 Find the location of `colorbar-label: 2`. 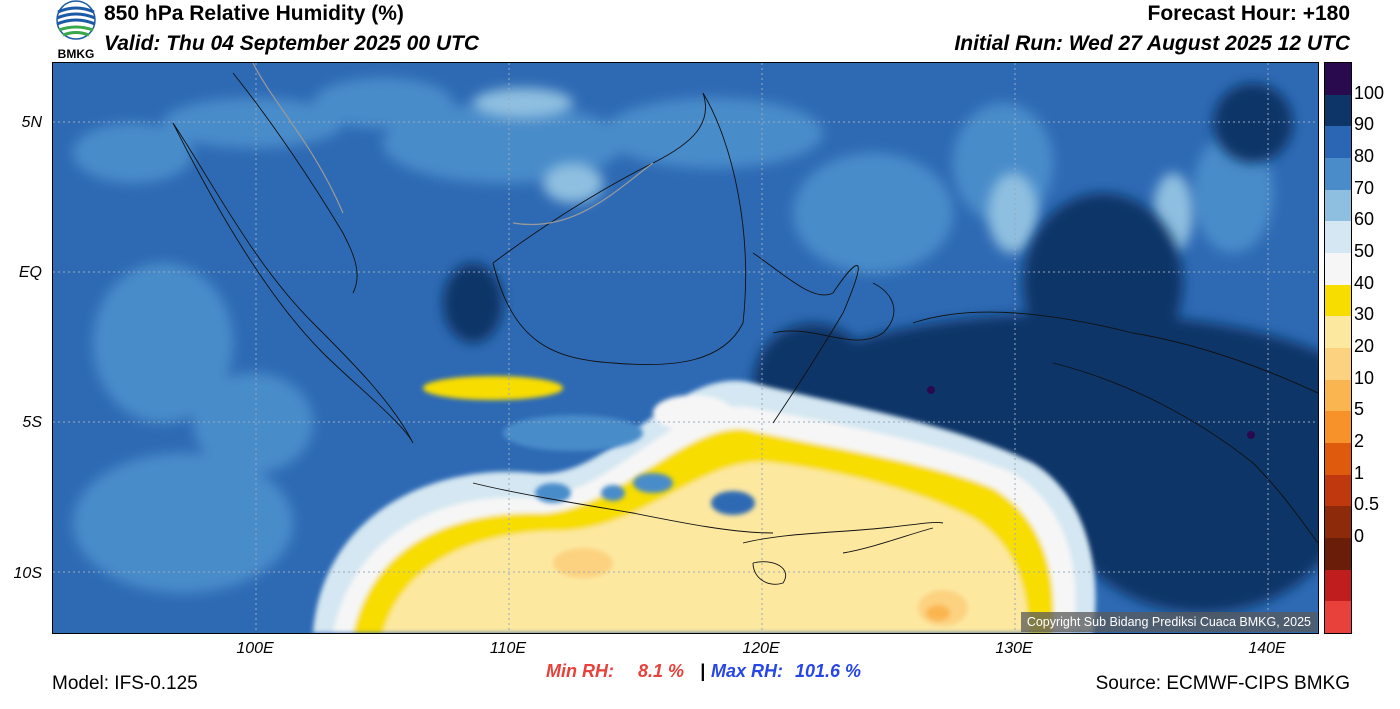

colorbar-label: 2 is located at coordinates (1359, 441).